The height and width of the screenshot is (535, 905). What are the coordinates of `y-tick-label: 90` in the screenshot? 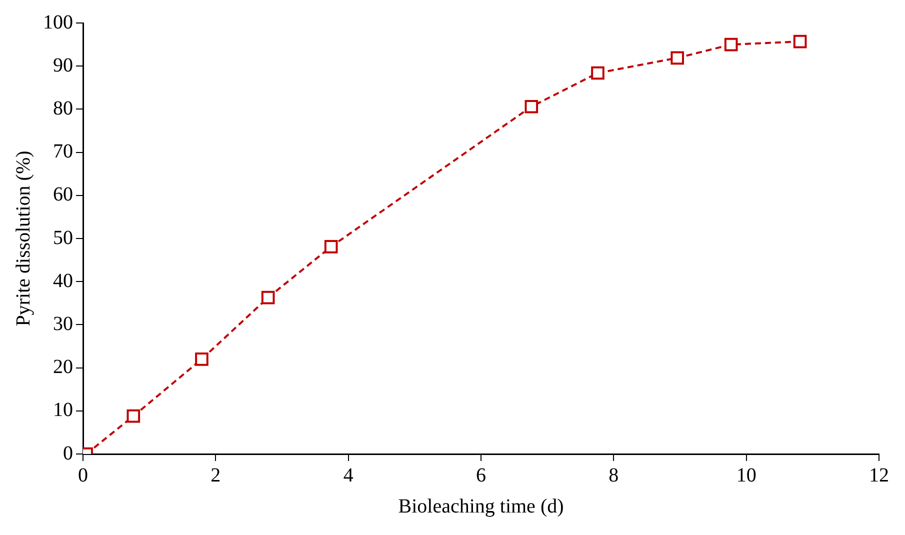 It's located at (63, 65).